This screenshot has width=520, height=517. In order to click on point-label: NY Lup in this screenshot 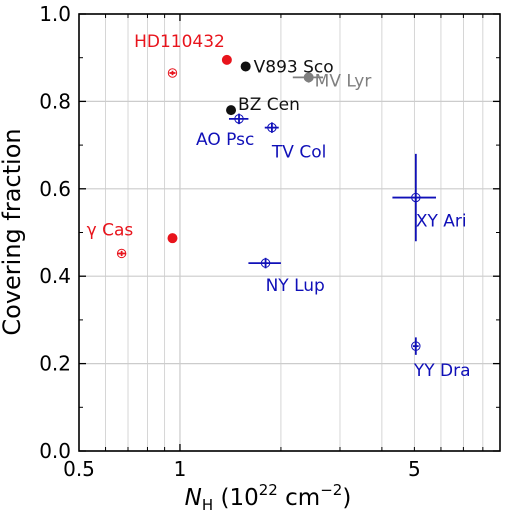, I will do `click(295, 286)`.